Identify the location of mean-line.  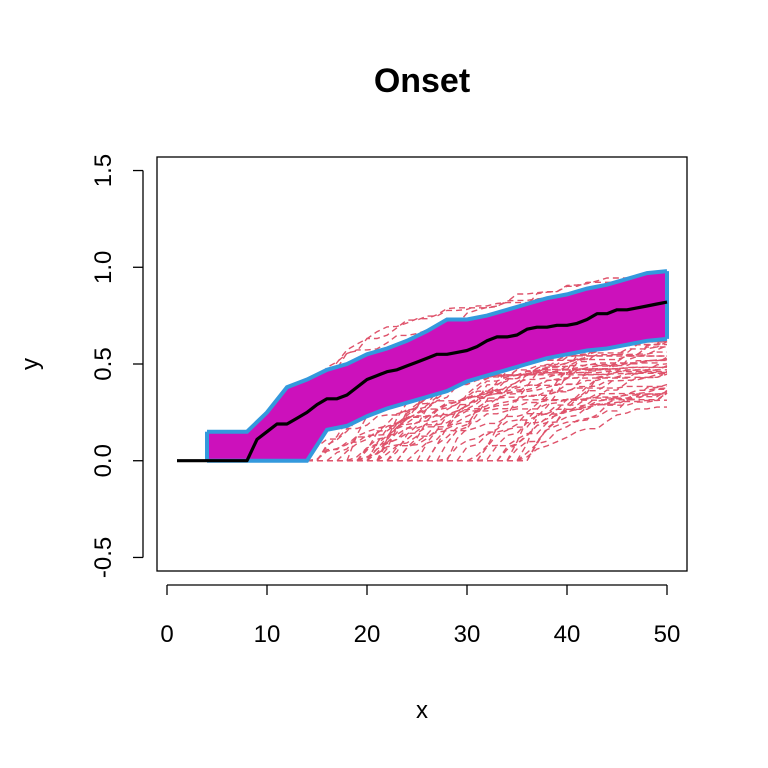
(422, 381).